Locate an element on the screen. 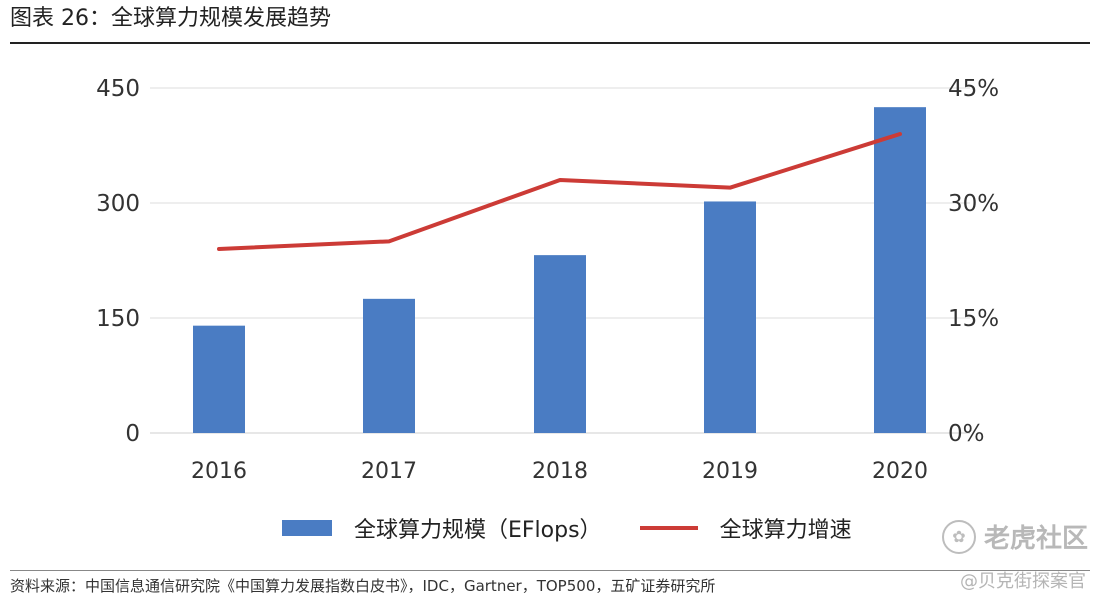  legend-line-swatch is located at coordinates (668, 528).